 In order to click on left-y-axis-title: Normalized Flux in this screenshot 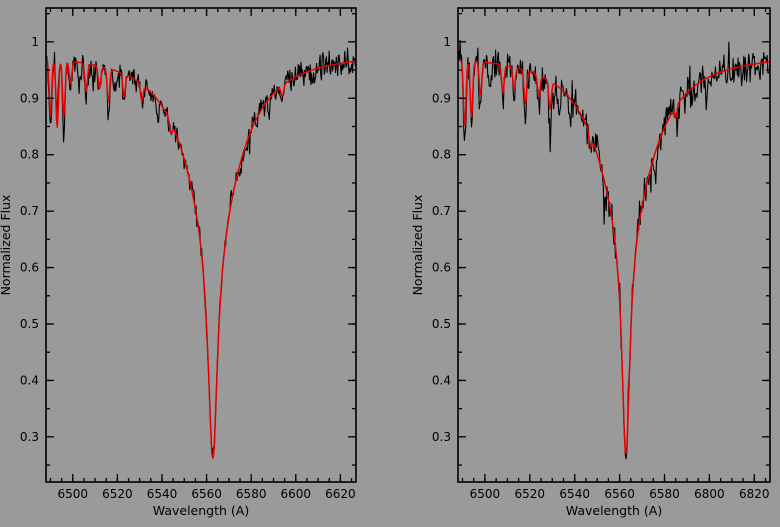, I will do `click(6, 245)`.